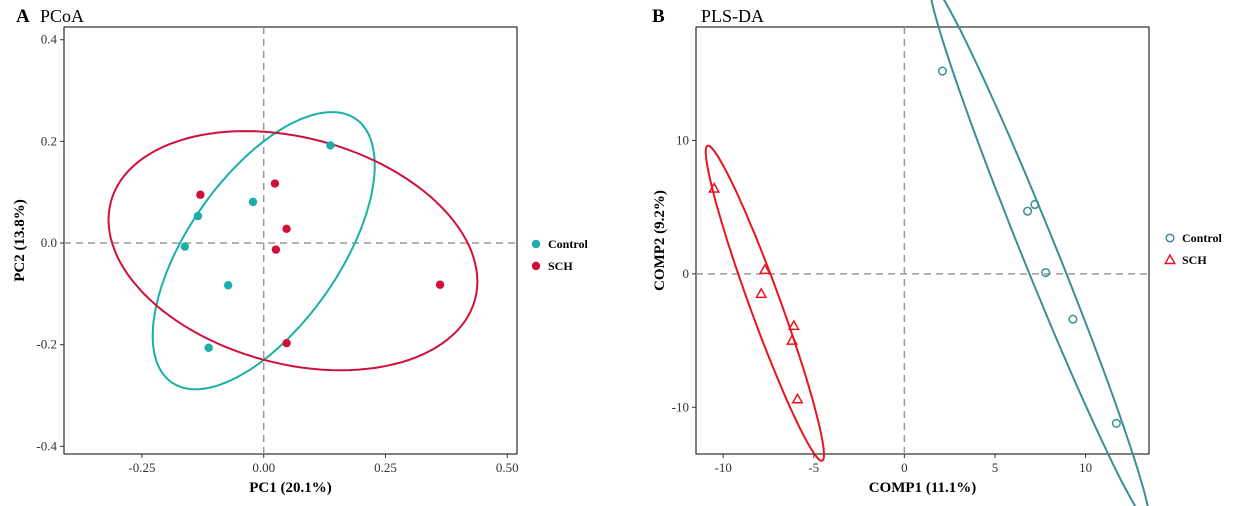  What do you see at coordinates (765, 303) in the screenshot?
I see `plsda-sch-ellipse` at bounding box center [765, 303].